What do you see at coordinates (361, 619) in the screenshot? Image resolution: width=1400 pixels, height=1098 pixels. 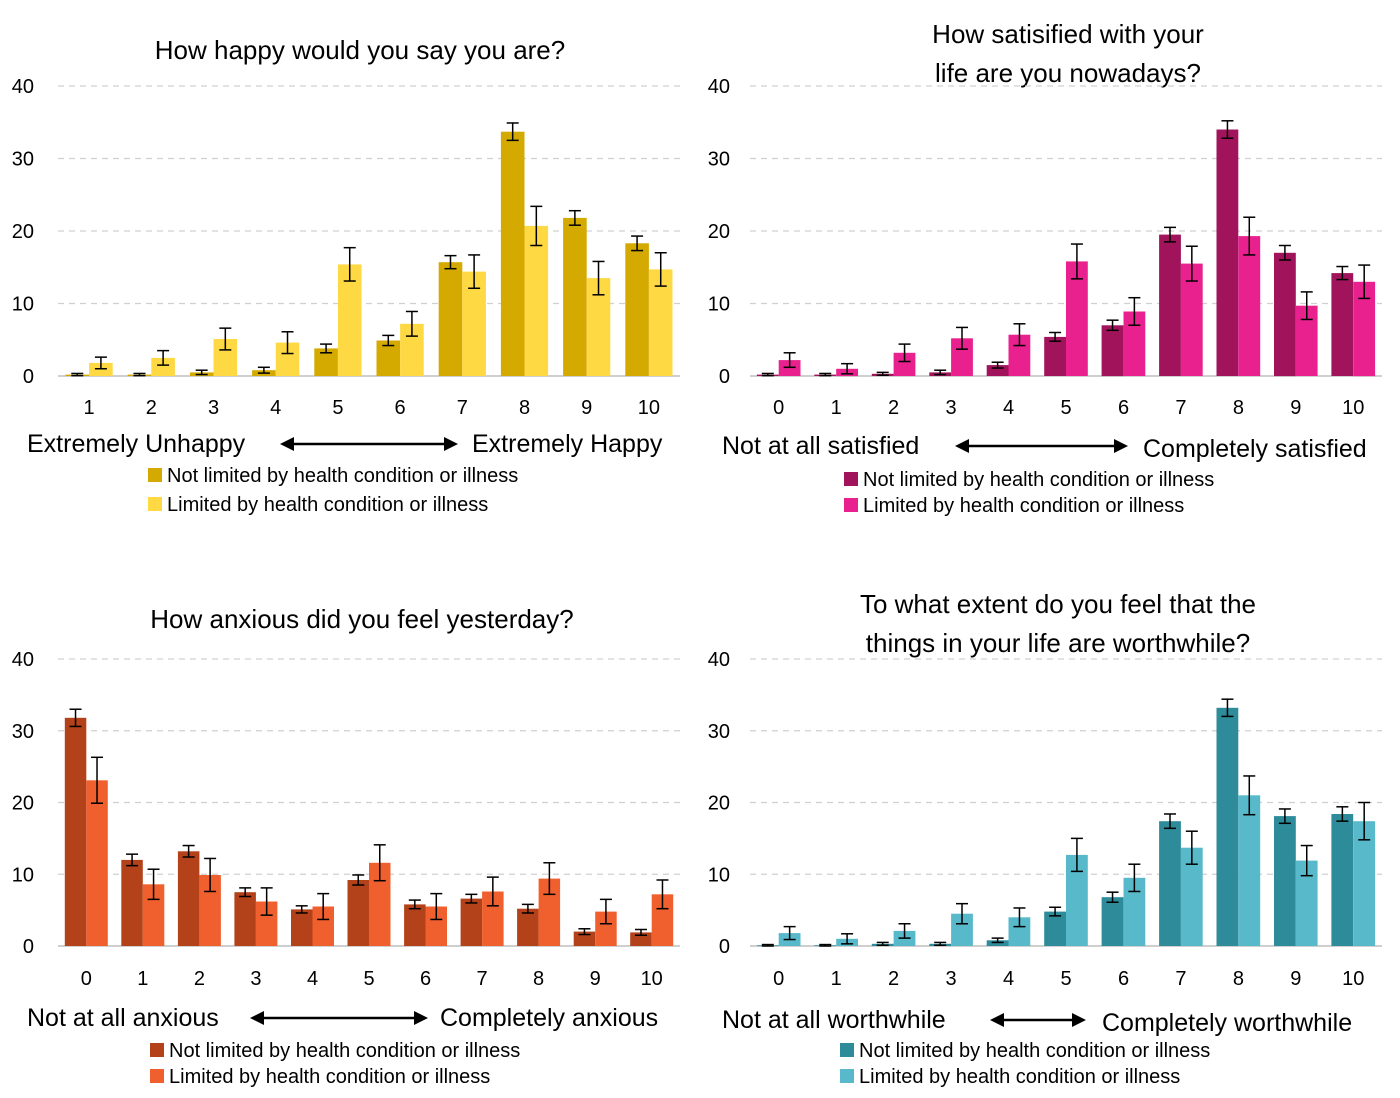 I see `chart-title: How anxious did you feel yesterday?` at bounding box center [361, 619].